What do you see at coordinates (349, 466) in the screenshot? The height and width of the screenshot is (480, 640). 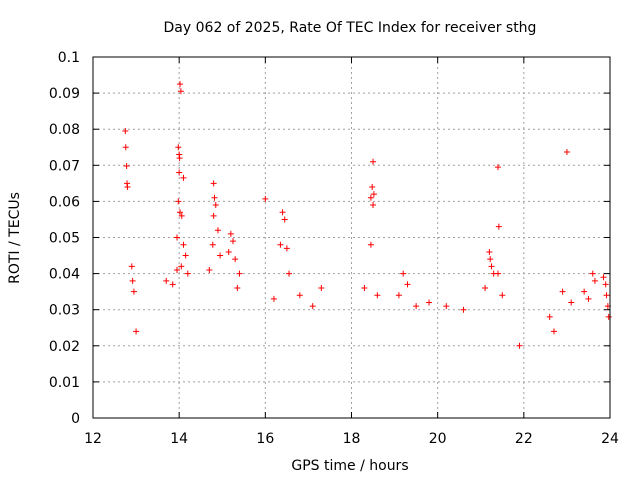 I see `x-axis-label: GPS time / hours` at bounding box center [349, 466].